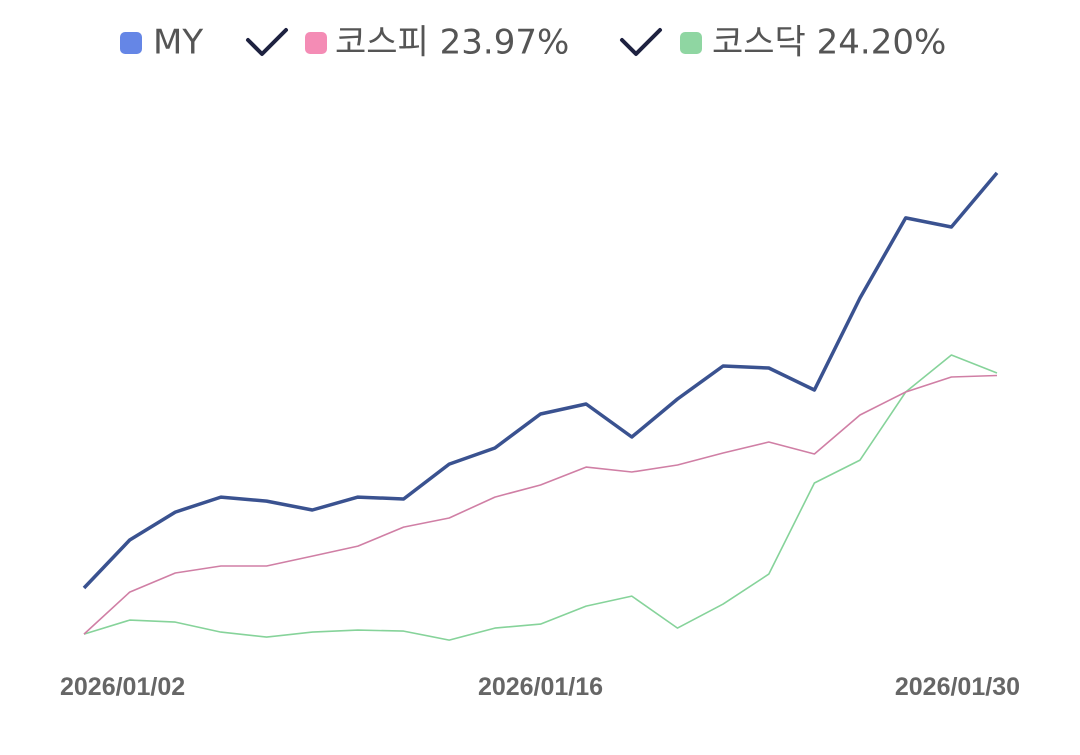  Describe the element at coordinates (829, 43) in the screenshot. I see `legend-label: 코스닥 24.20%` at that location.